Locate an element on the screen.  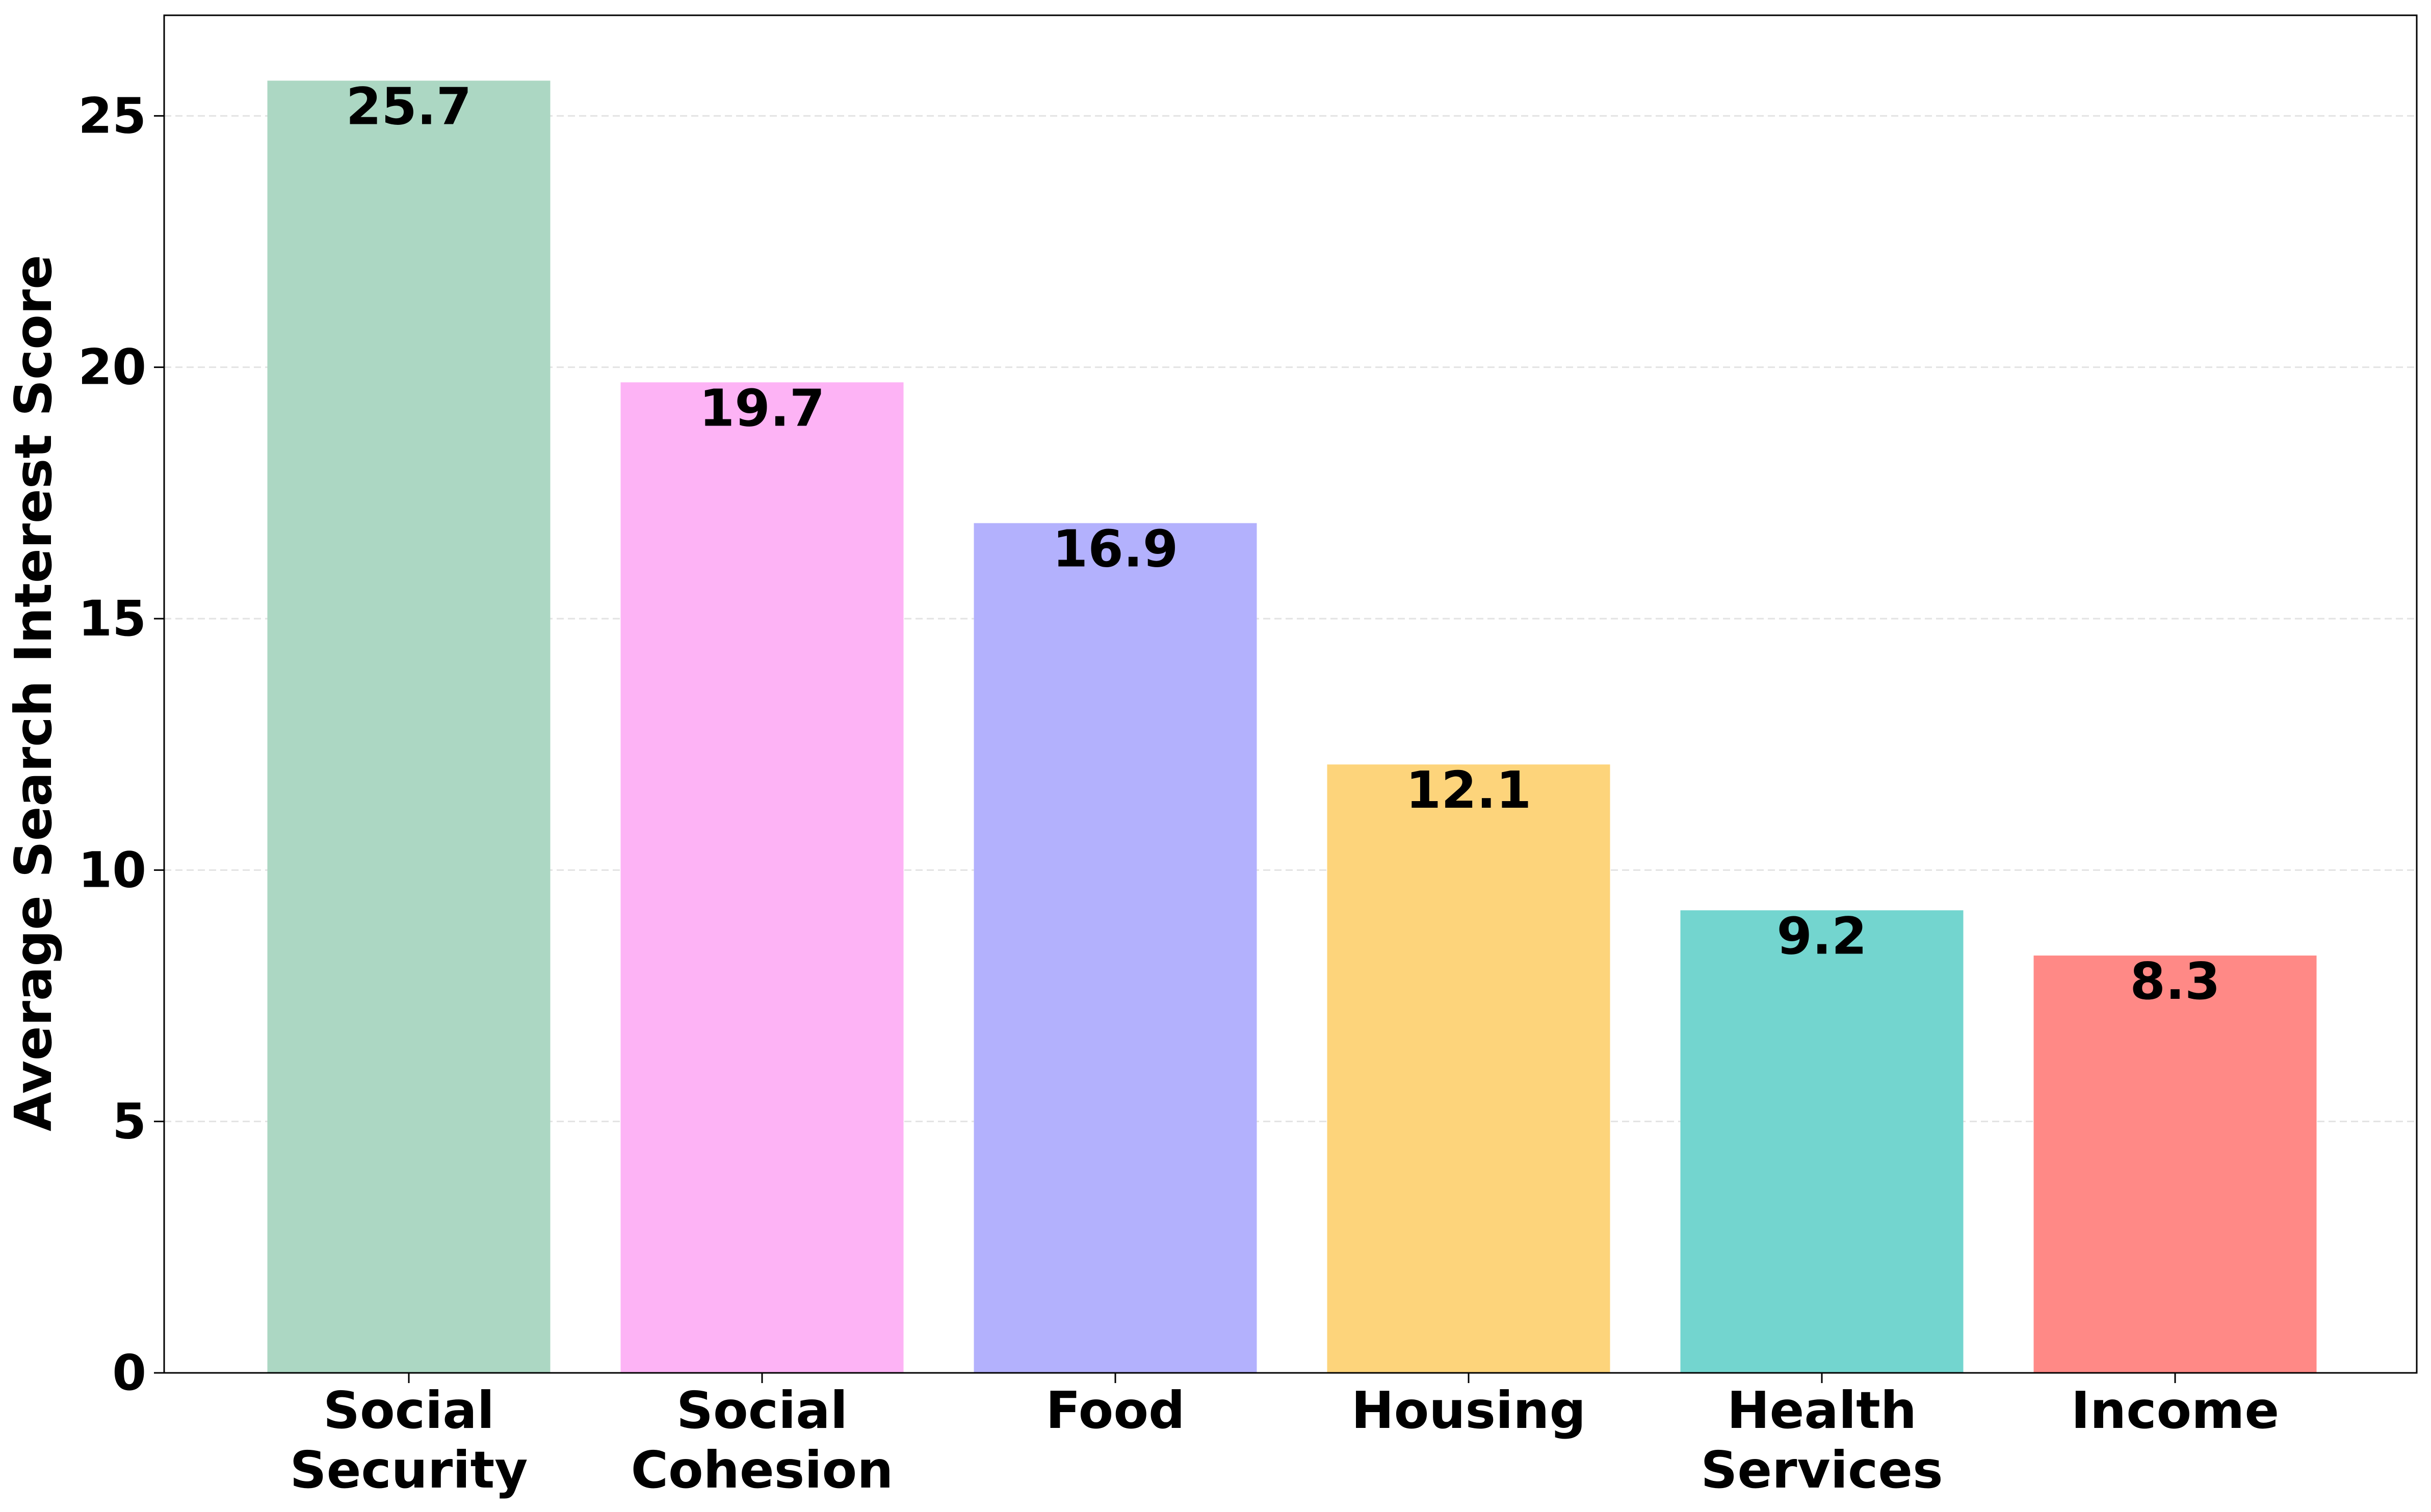
y-tick-label: 5 is located at coordinates (129, 1121).